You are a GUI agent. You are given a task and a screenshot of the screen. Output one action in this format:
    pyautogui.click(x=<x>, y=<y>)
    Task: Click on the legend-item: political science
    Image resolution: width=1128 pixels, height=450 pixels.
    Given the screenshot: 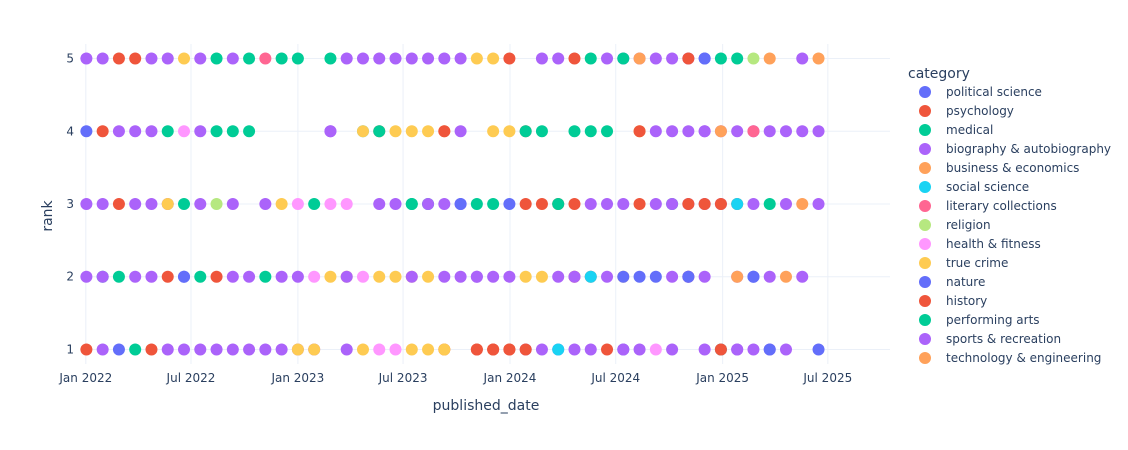 What is the action you would take?
    pyautogui.click(x=980, y=92)
    